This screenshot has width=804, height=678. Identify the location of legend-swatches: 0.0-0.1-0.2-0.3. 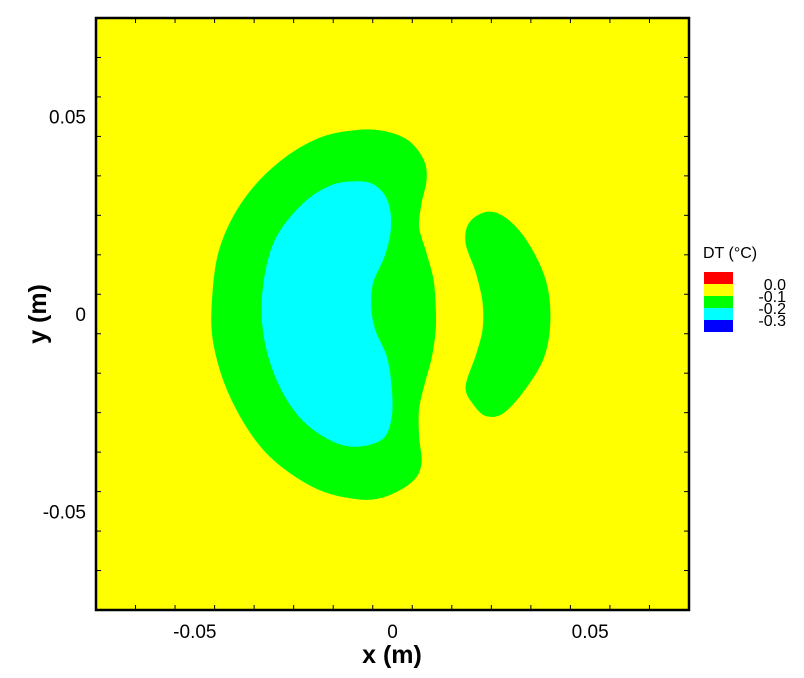
(745, 302).